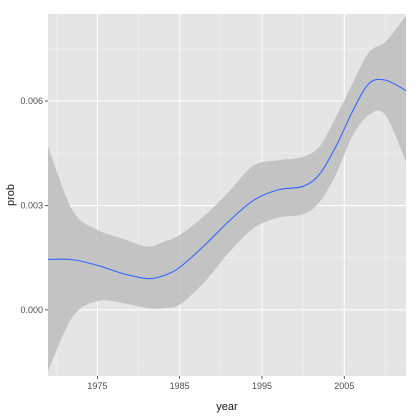 This screenshot has height=420, width=420. Describe the element at coordinates (344, 386) in the screenshot. I see `x-tick-label: 2005` at that location.